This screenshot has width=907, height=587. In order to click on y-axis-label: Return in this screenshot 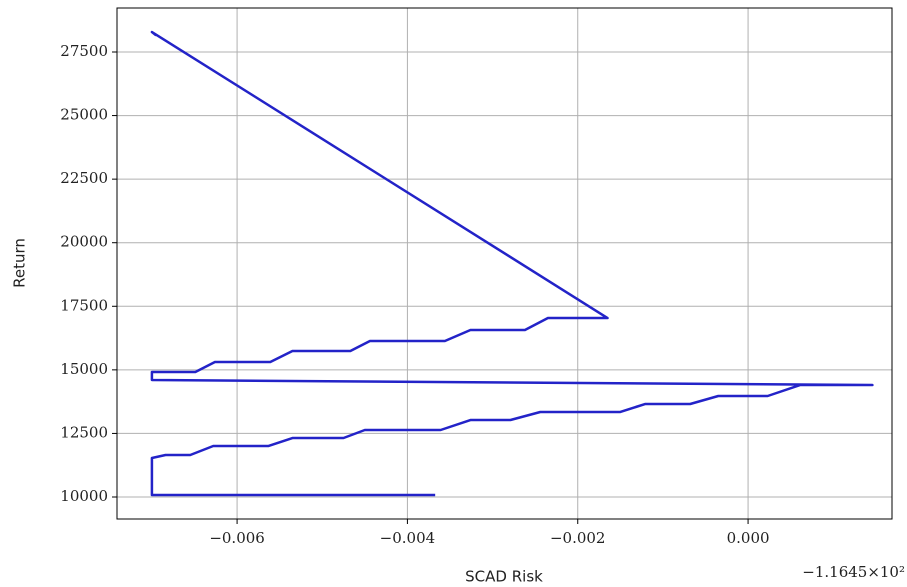, I will do `click(20, 263)`.